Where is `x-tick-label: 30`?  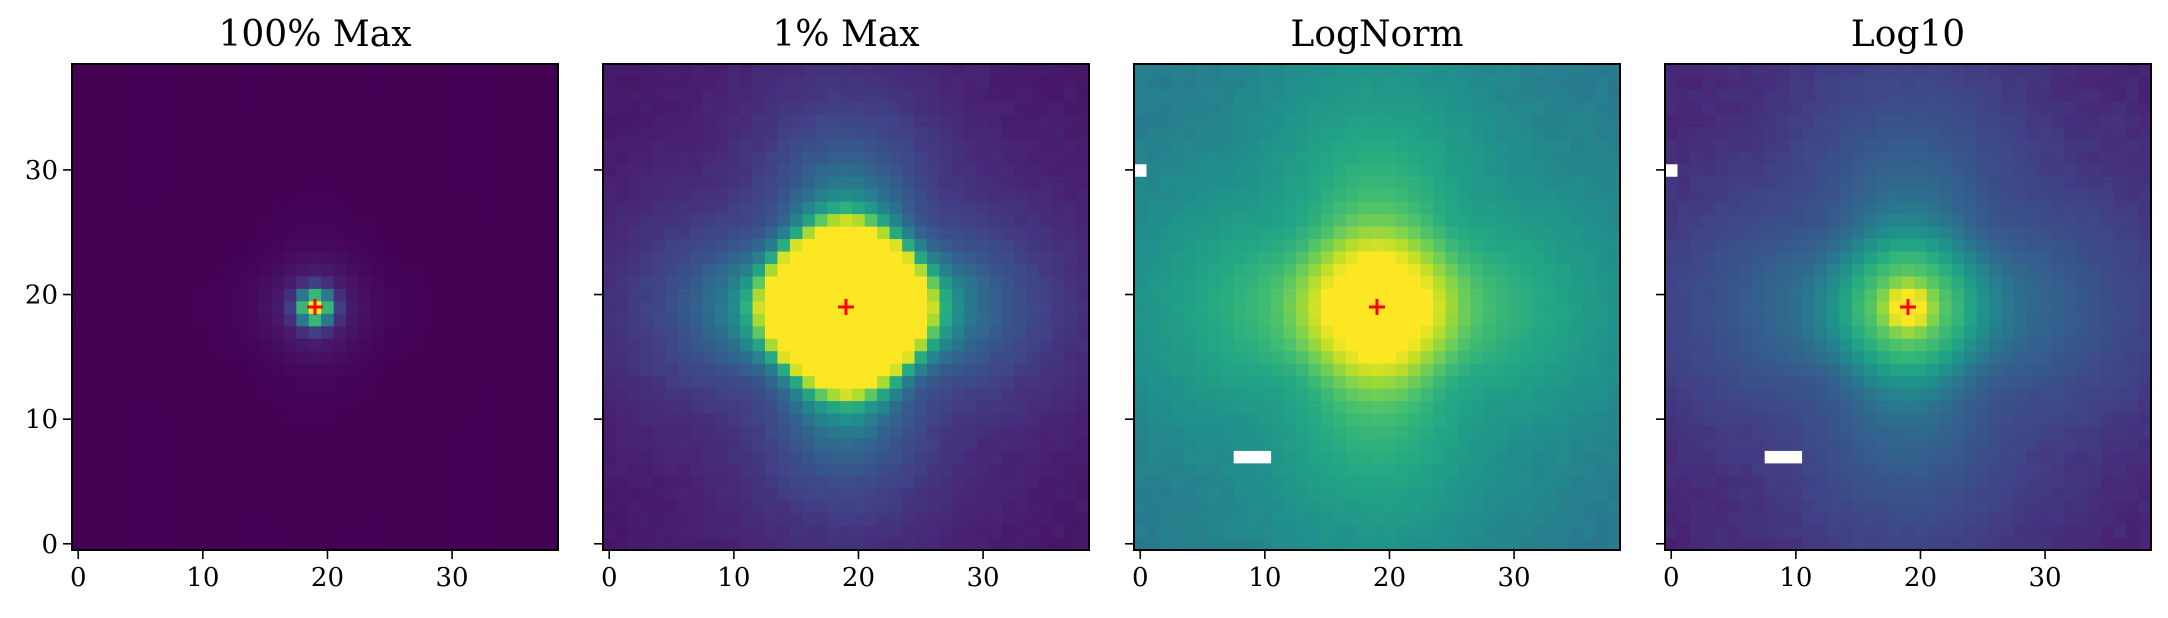
x-tick-label: 30 is located at coordinates (452, 578).